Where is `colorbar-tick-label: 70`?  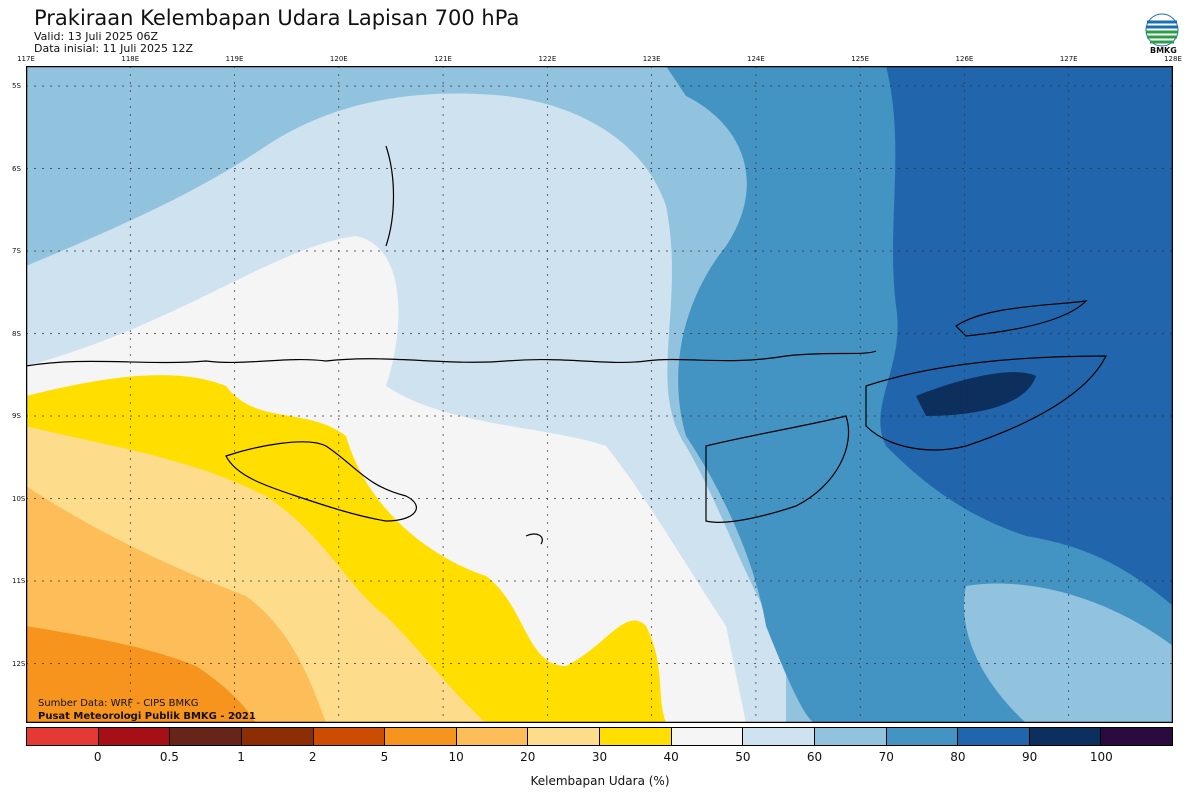 colorbar-tick-label: 70 is located at coordinates (886, 757).